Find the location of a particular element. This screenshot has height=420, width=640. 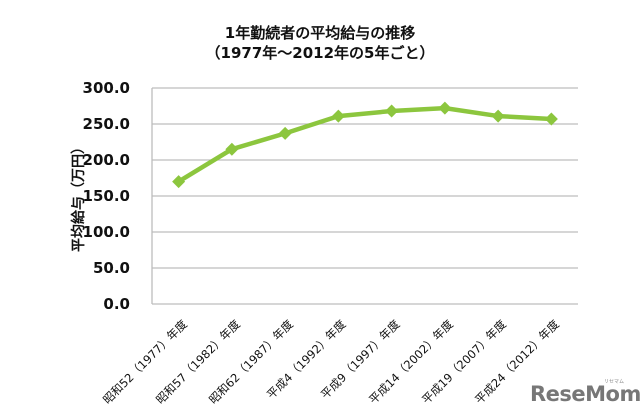

y-tick-label: 250.0 is located at coordinates (106, 124).